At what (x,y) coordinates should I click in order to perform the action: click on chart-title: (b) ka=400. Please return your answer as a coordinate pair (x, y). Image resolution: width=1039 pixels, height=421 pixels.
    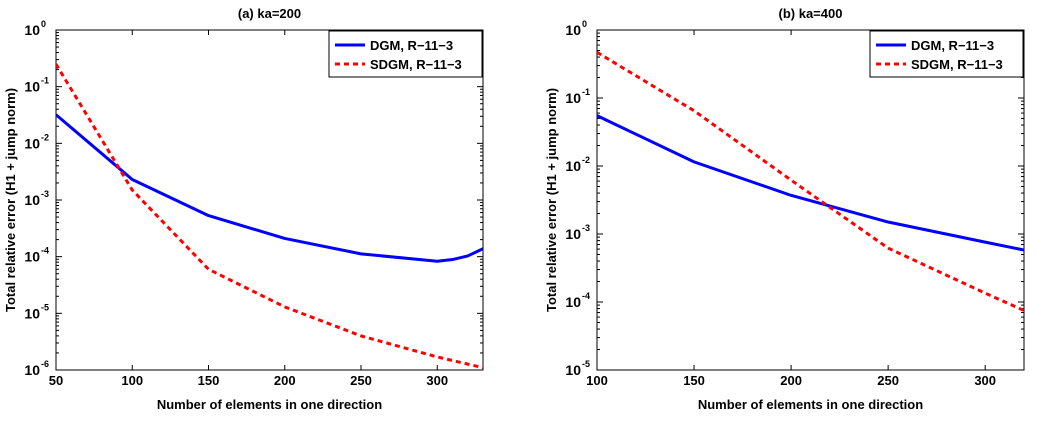
    Looking at the image, I should click on (811, 13).